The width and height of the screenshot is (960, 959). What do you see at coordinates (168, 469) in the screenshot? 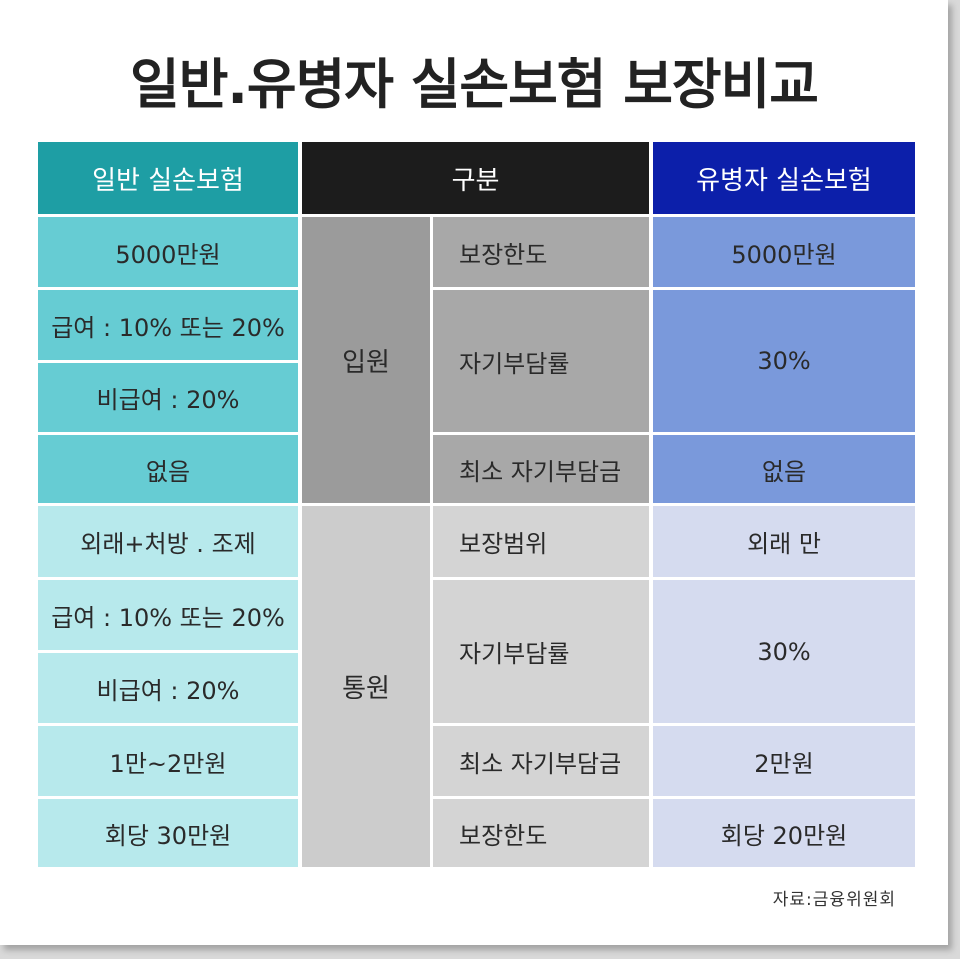
I see `general-inpatient-min-copay: 없음` at bounding box center [168, 469].